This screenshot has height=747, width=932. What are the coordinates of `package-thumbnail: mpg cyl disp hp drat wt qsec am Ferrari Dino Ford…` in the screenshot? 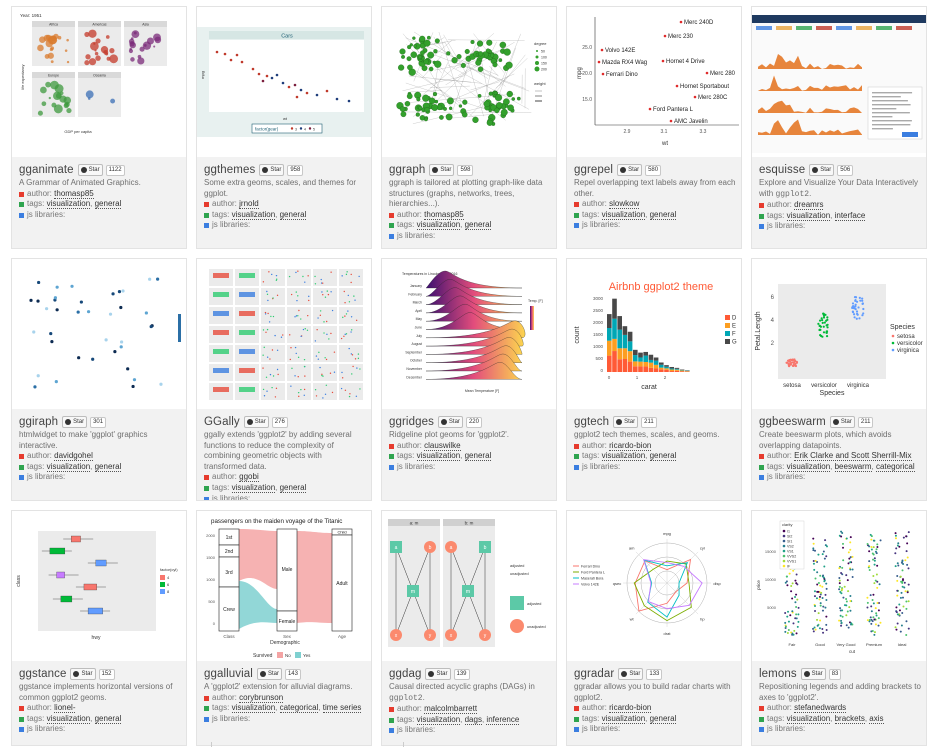 It's located at (654, 586).